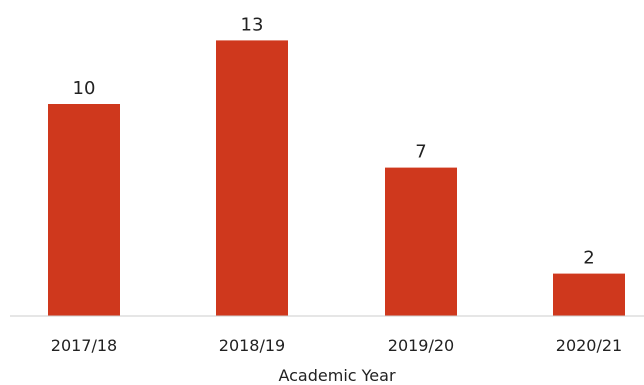  What do you see at coordinates (588, 258) in the screenshot?
I see `value-label-2020-21: 2` at bounding box center [588, 258].